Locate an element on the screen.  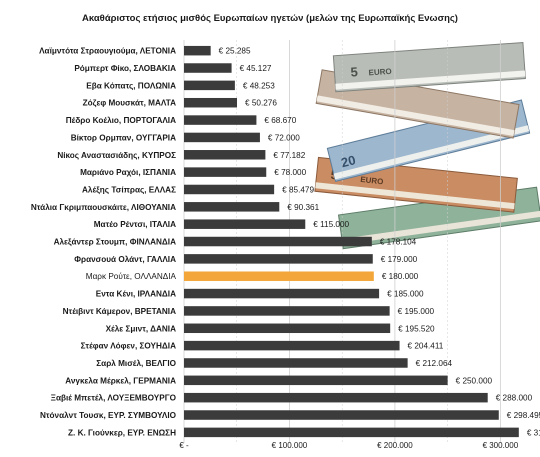
value-label: € 250.000 is located at coordinates (474, 380).